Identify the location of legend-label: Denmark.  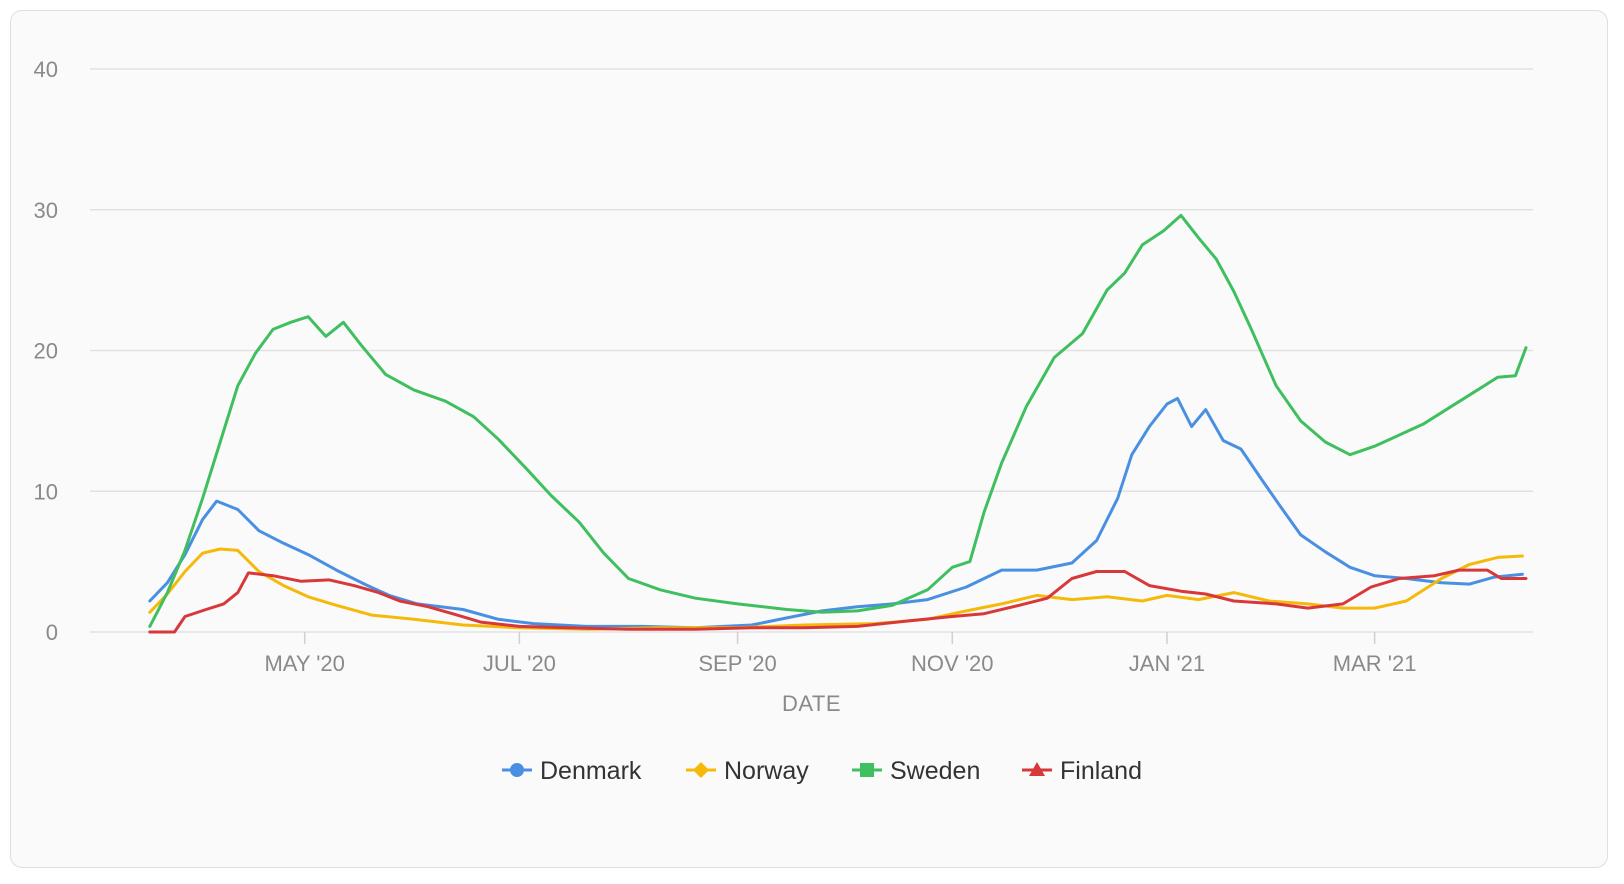
(591, 771).